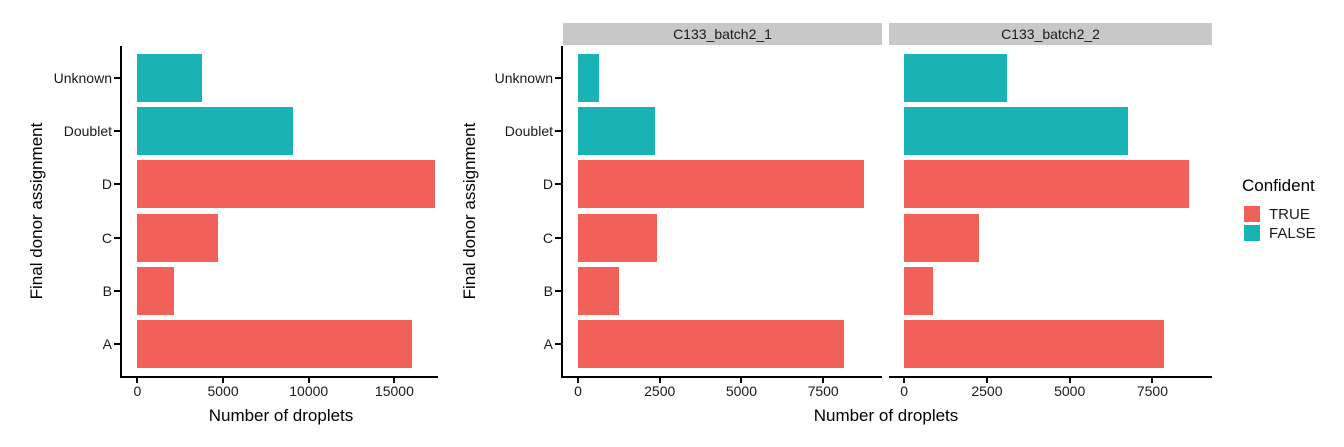  I want to click on overall-y-axis-title: Final donor assignment, so click(36, 211).